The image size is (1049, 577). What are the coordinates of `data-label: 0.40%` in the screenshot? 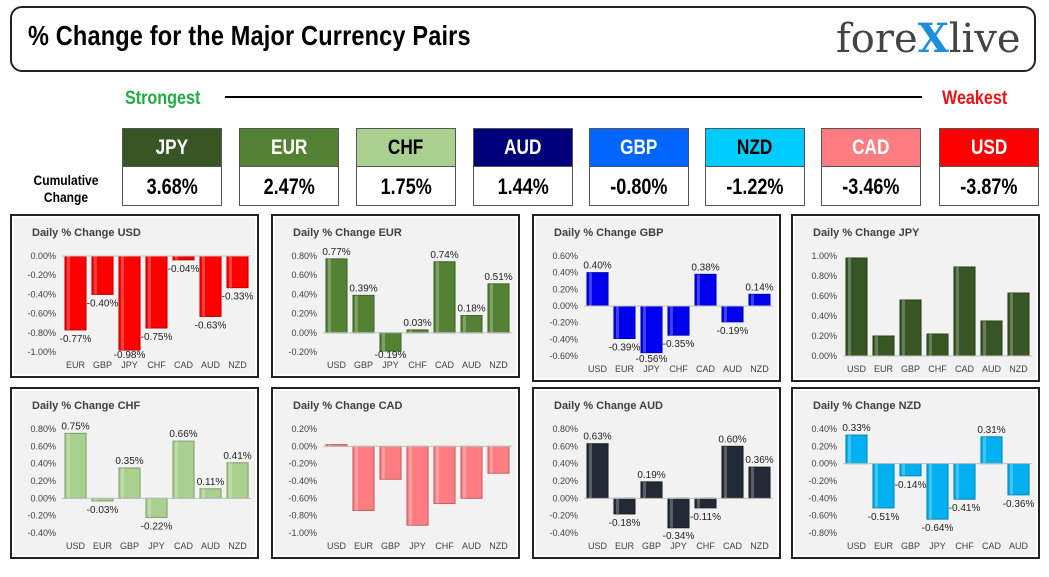 It's located at (597, 266).